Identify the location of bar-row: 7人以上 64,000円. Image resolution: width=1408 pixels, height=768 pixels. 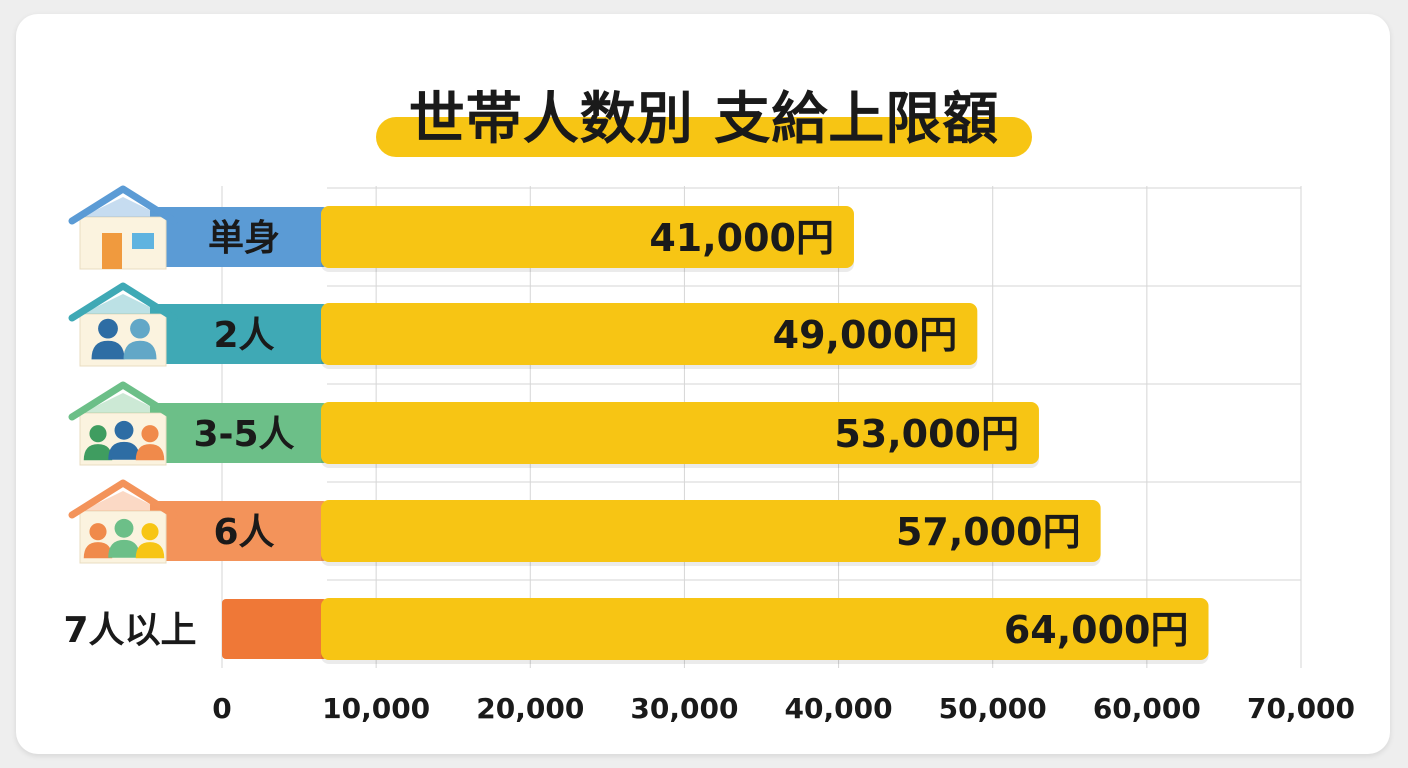
(636, 631).